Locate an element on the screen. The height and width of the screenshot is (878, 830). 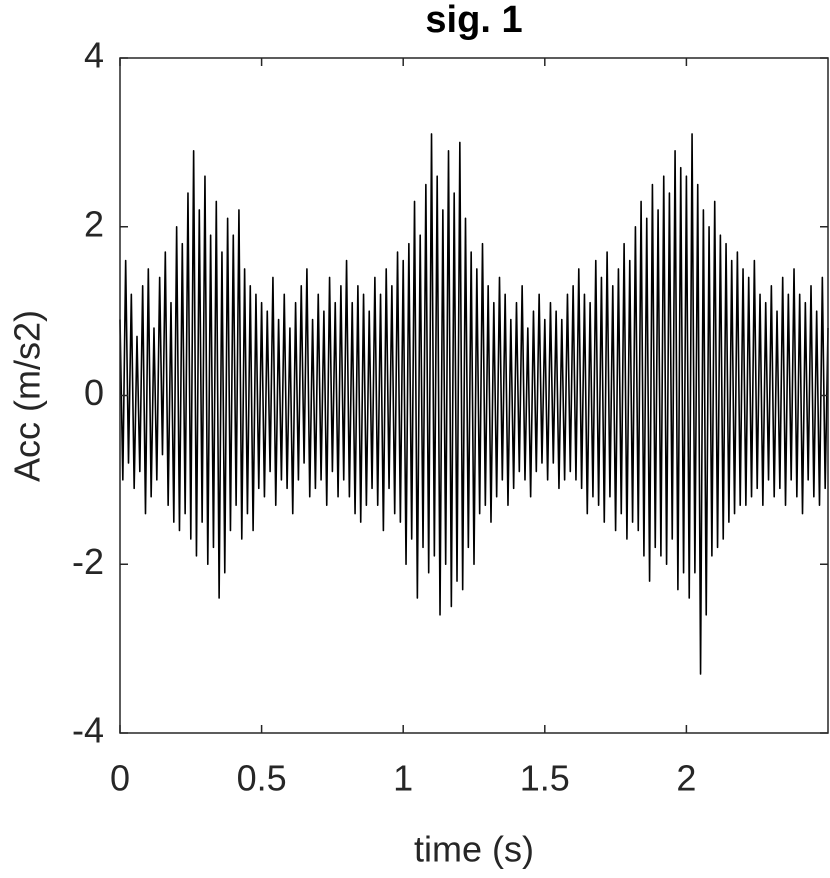
y-tick-label: 0 is located at coordinates (94, 392).